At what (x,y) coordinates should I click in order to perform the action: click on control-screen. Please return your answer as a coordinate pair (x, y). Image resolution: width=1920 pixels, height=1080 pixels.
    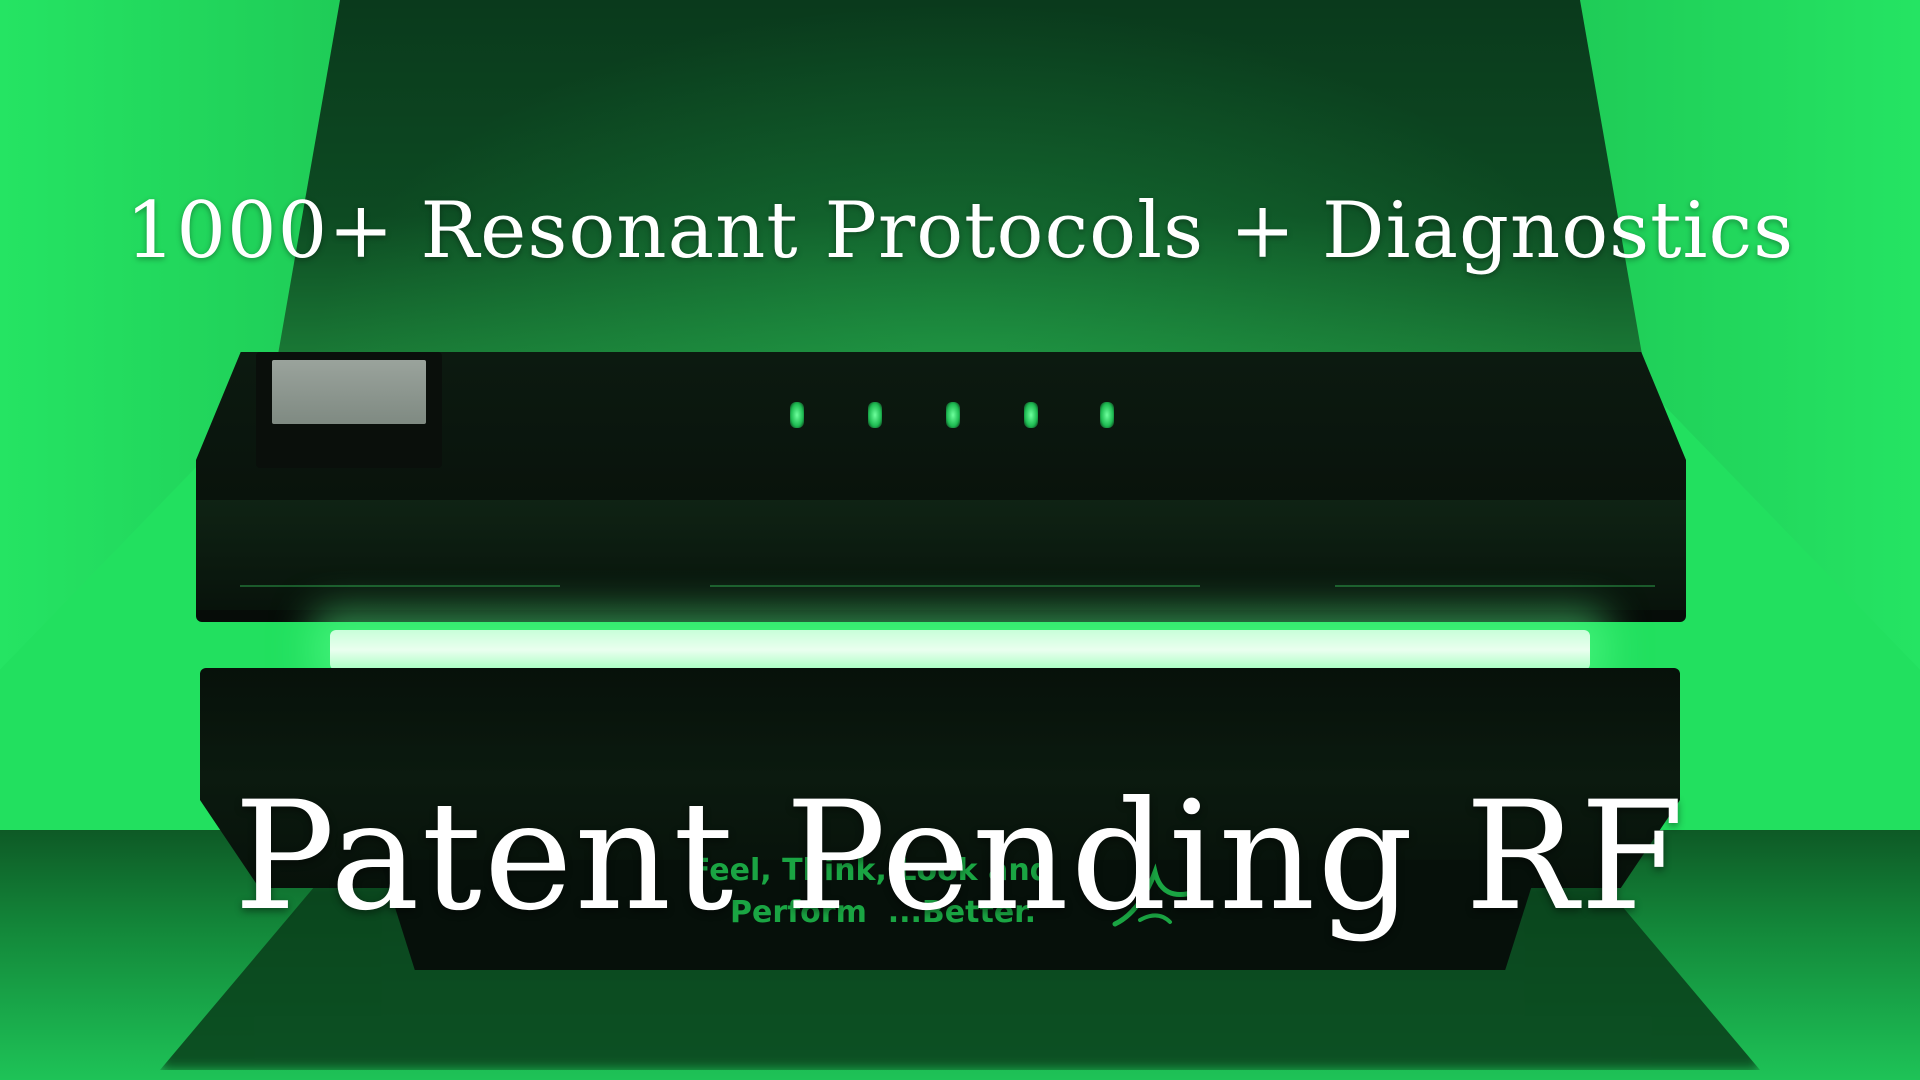
    Looking at the image, I should click on (349, 392).